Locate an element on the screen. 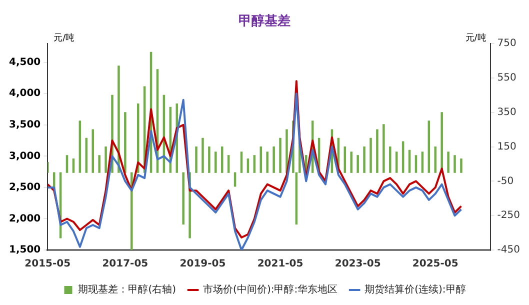 This screenshot has height=305, width=529. y-tick-label: 3,000 is located at coordinates (24, 156).